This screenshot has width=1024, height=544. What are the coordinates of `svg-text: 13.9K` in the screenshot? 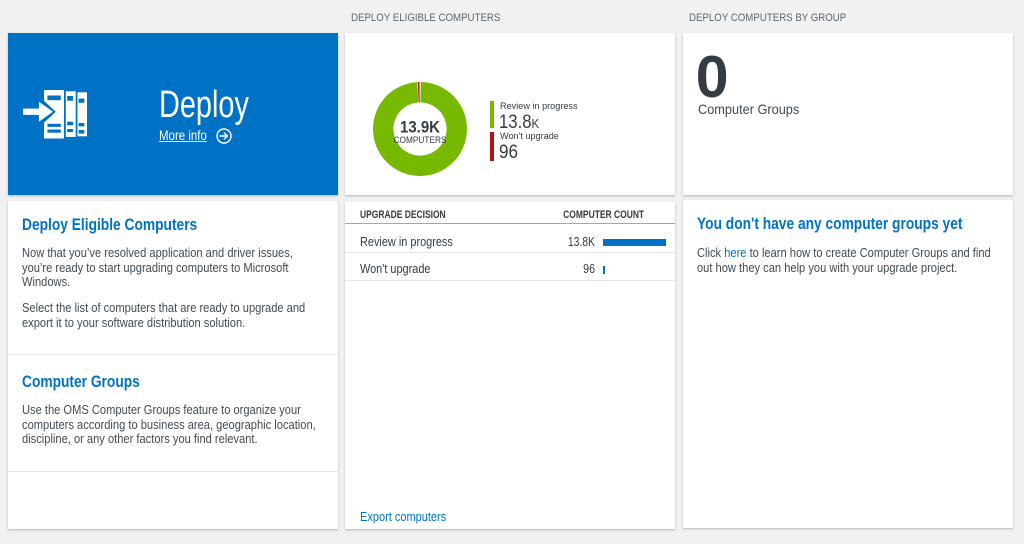 It's located at (420, 128).